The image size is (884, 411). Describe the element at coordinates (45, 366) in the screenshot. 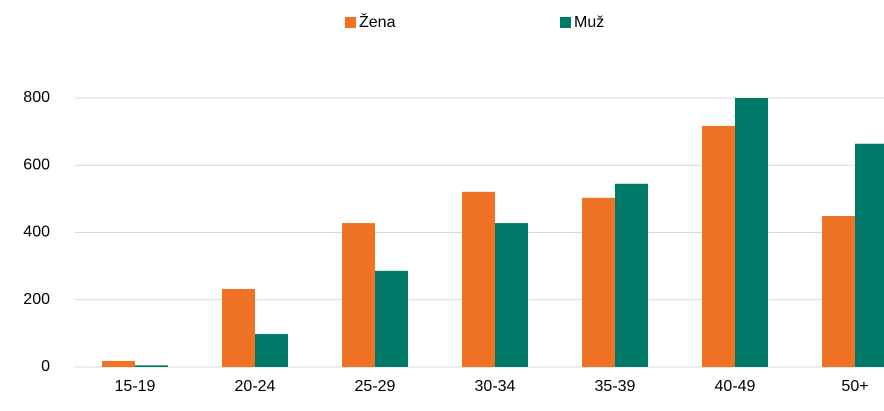

I see `y-tick-label: 0` at that location.